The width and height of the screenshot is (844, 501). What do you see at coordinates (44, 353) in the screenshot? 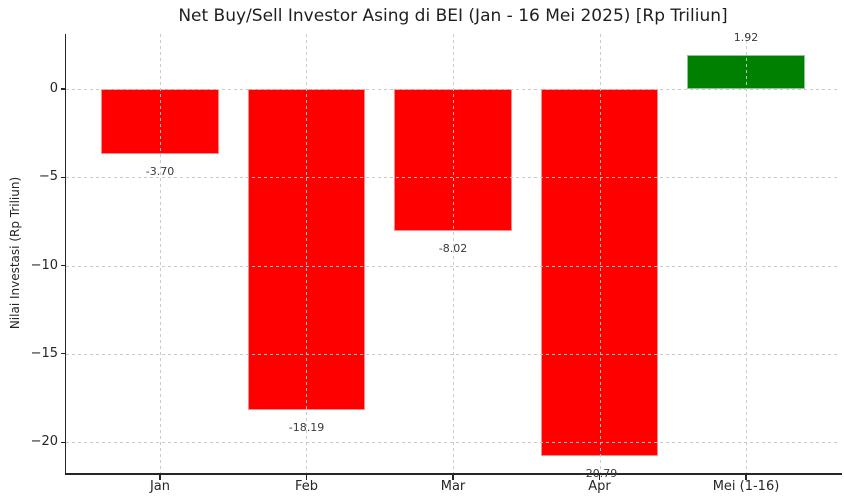
I see `y-tick-label: −15` at bounding box center [44, 353].